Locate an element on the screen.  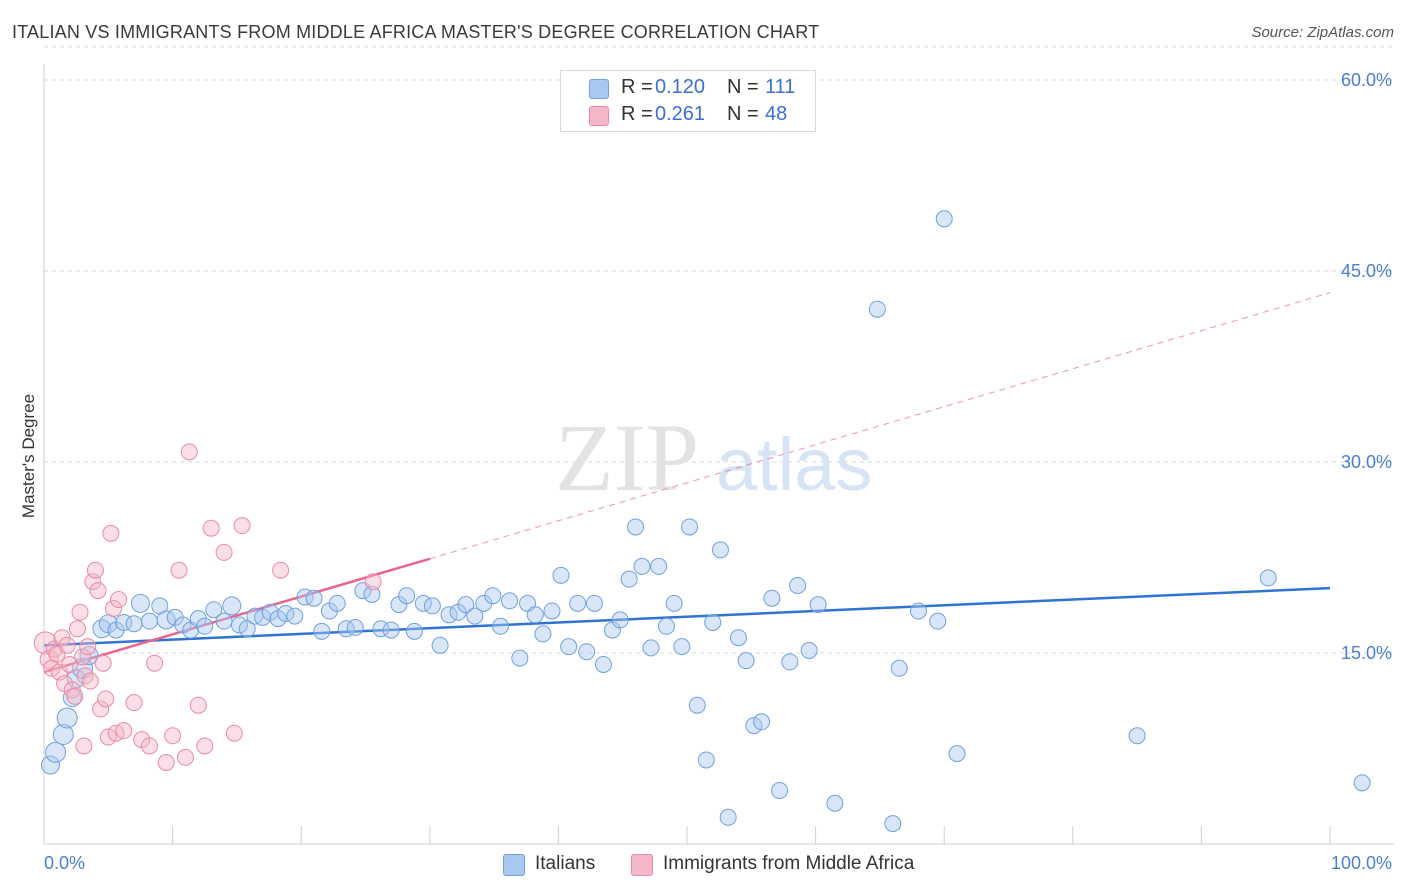
middle-africa-trend-line is located at coordinates (237, 615).